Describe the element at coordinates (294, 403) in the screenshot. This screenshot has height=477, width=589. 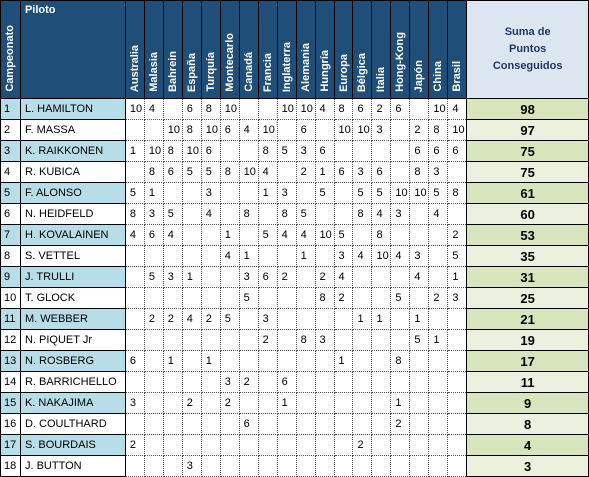
I see `table-row: 15 K. NAKAJIMA 3 2 2 1 1 9` at that location.